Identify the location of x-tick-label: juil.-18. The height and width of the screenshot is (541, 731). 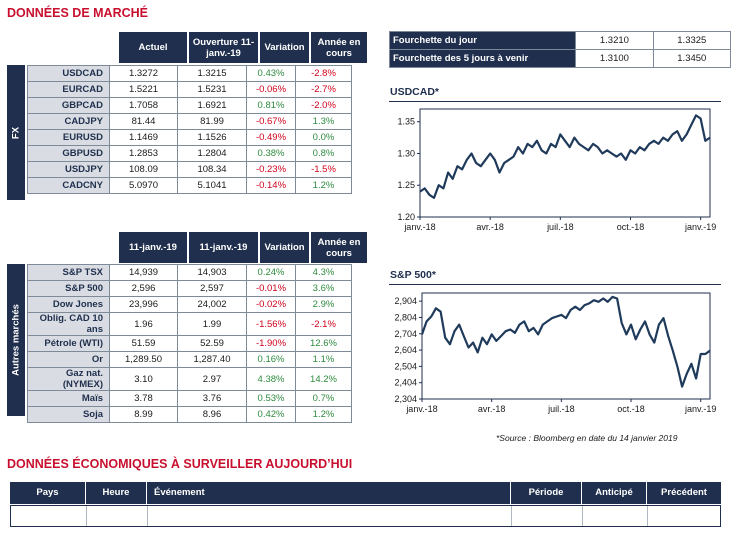
(560, 227).